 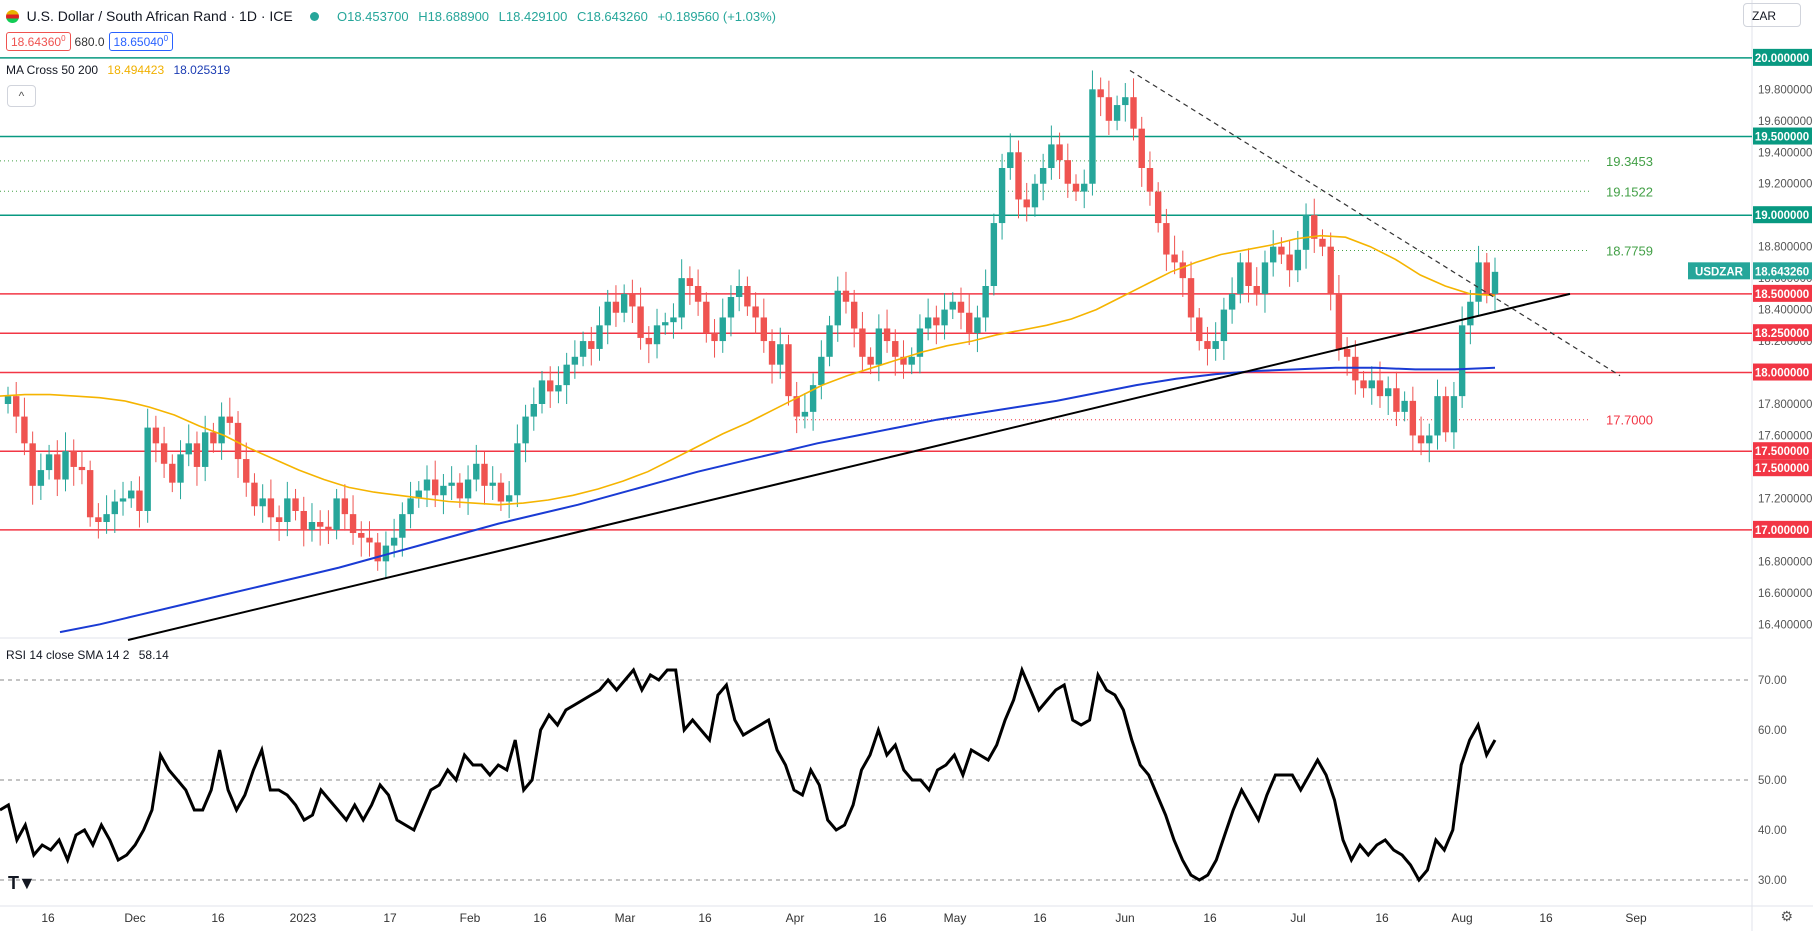 What do you see at coordinates (1786, 916) in the screenshot?
I see `gear-icon: ⚙` at bounding box center [1786, 916].